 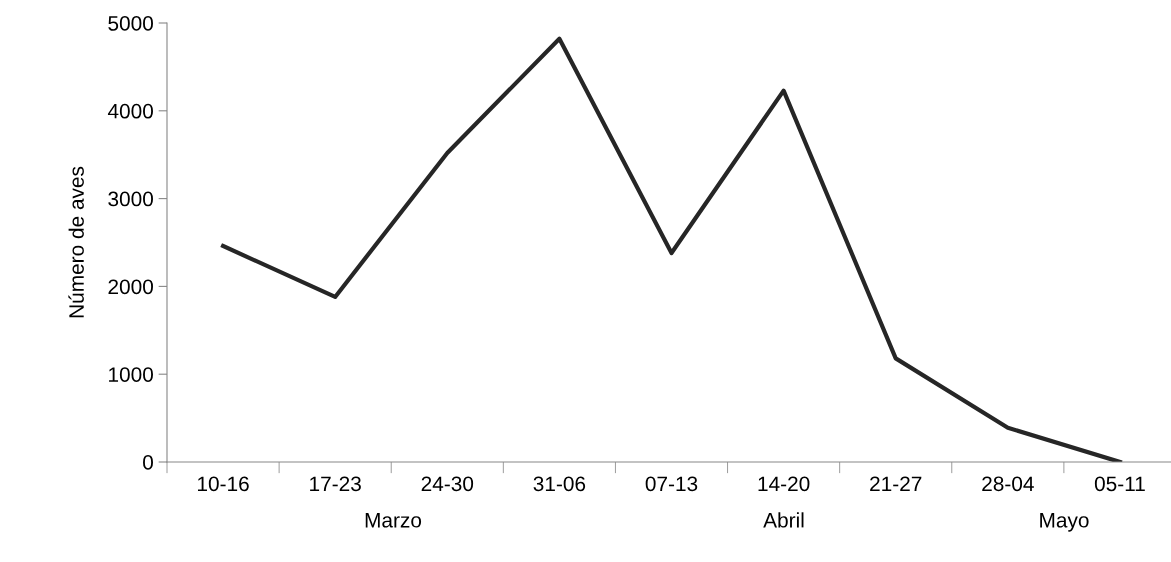 I want to click on y-tick-label: 2000, so click(x=130, y=287).